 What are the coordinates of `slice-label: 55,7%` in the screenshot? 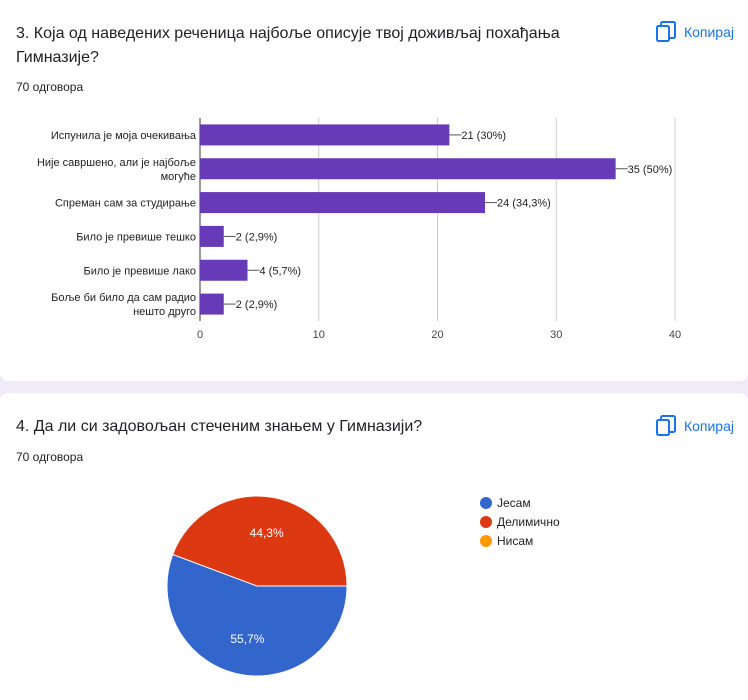 It's located at (247, 639).